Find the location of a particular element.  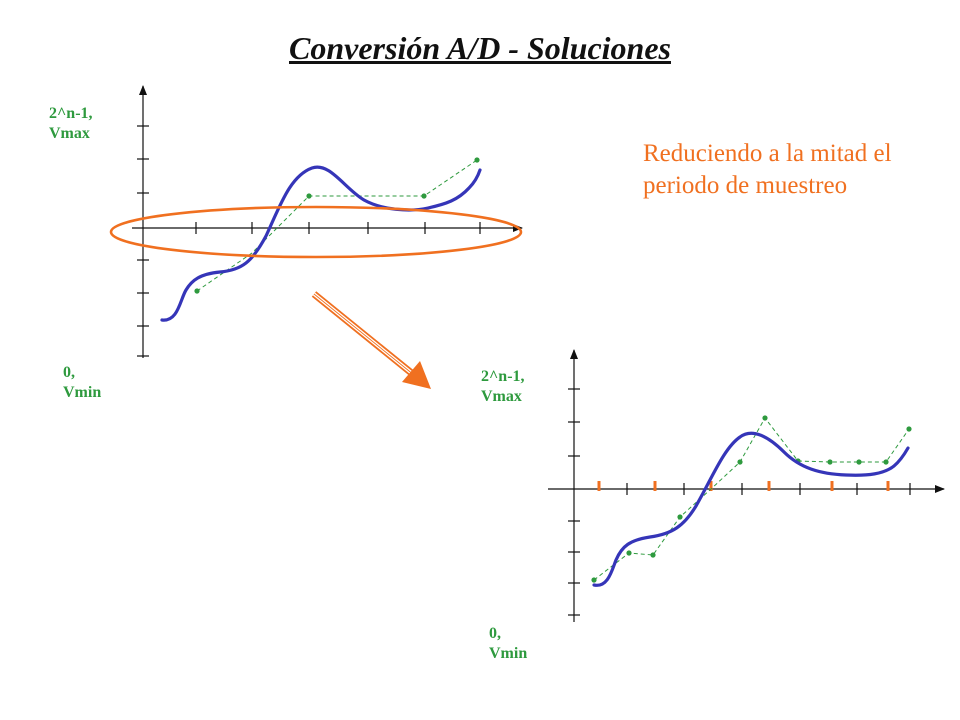

bottom-axis-max-label: 2^n-1, Vmax is located at coordinates (503, 387).